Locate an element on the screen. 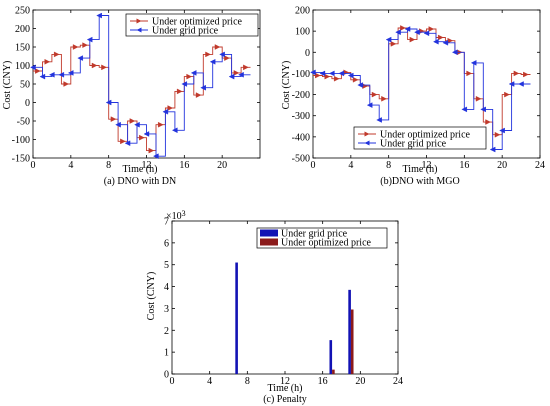 The height and width of the screenshot is (406, 550). exponent-base: ×10 is located at coordinates (174, 216).